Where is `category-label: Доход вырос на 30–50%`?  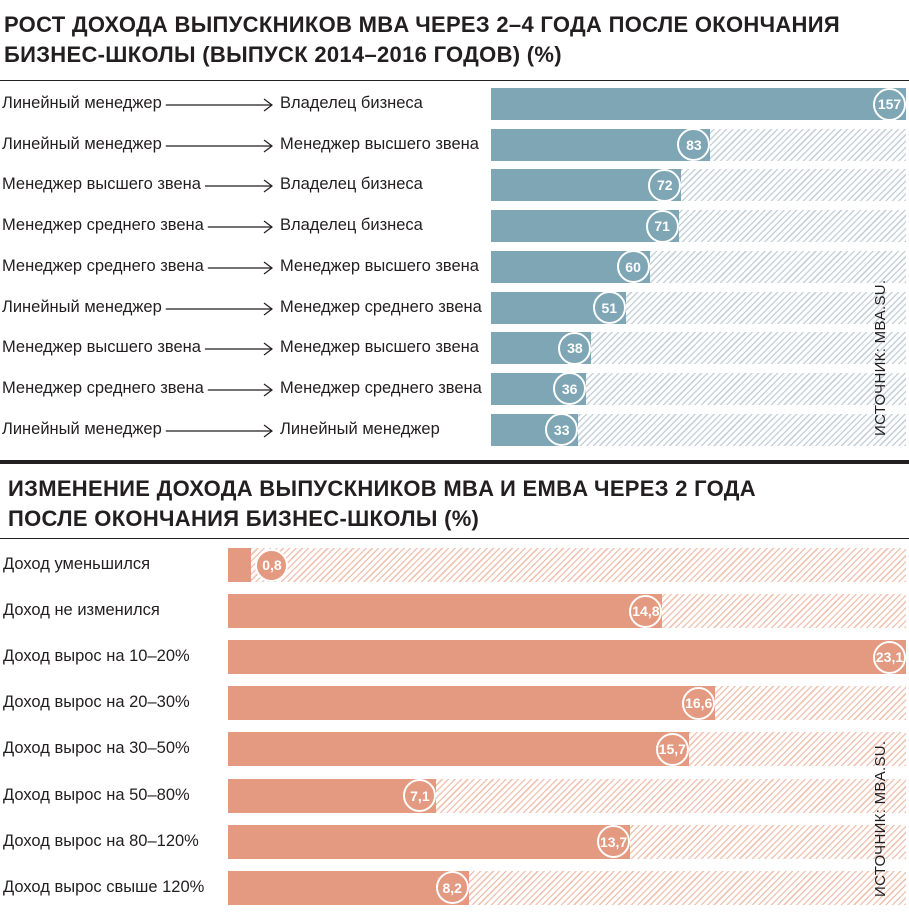
category-label: Доход вырос на 30–50% is located at coordinates (96, 748).